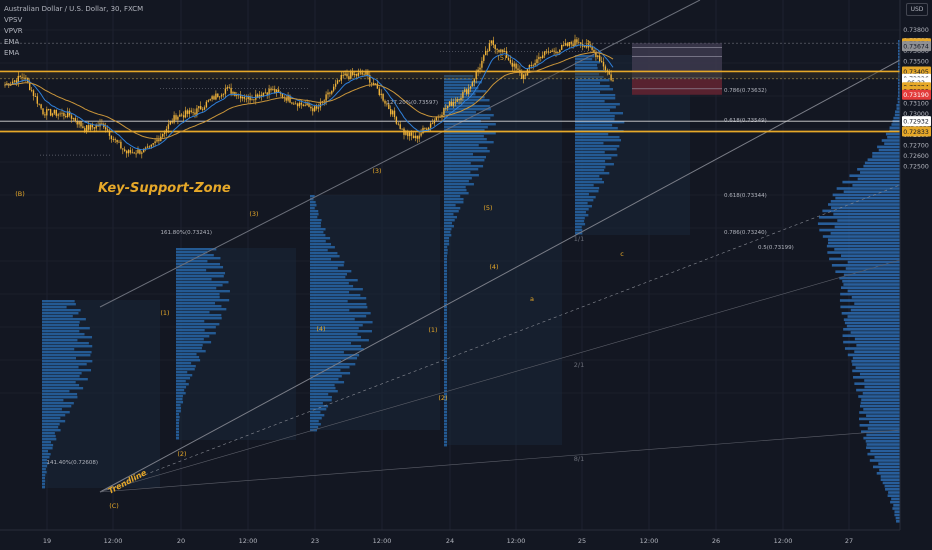  What do you see at coordinates (917, 9) in the screenshot?
I see `currency-button: USD` at bounding box center [917, 9].